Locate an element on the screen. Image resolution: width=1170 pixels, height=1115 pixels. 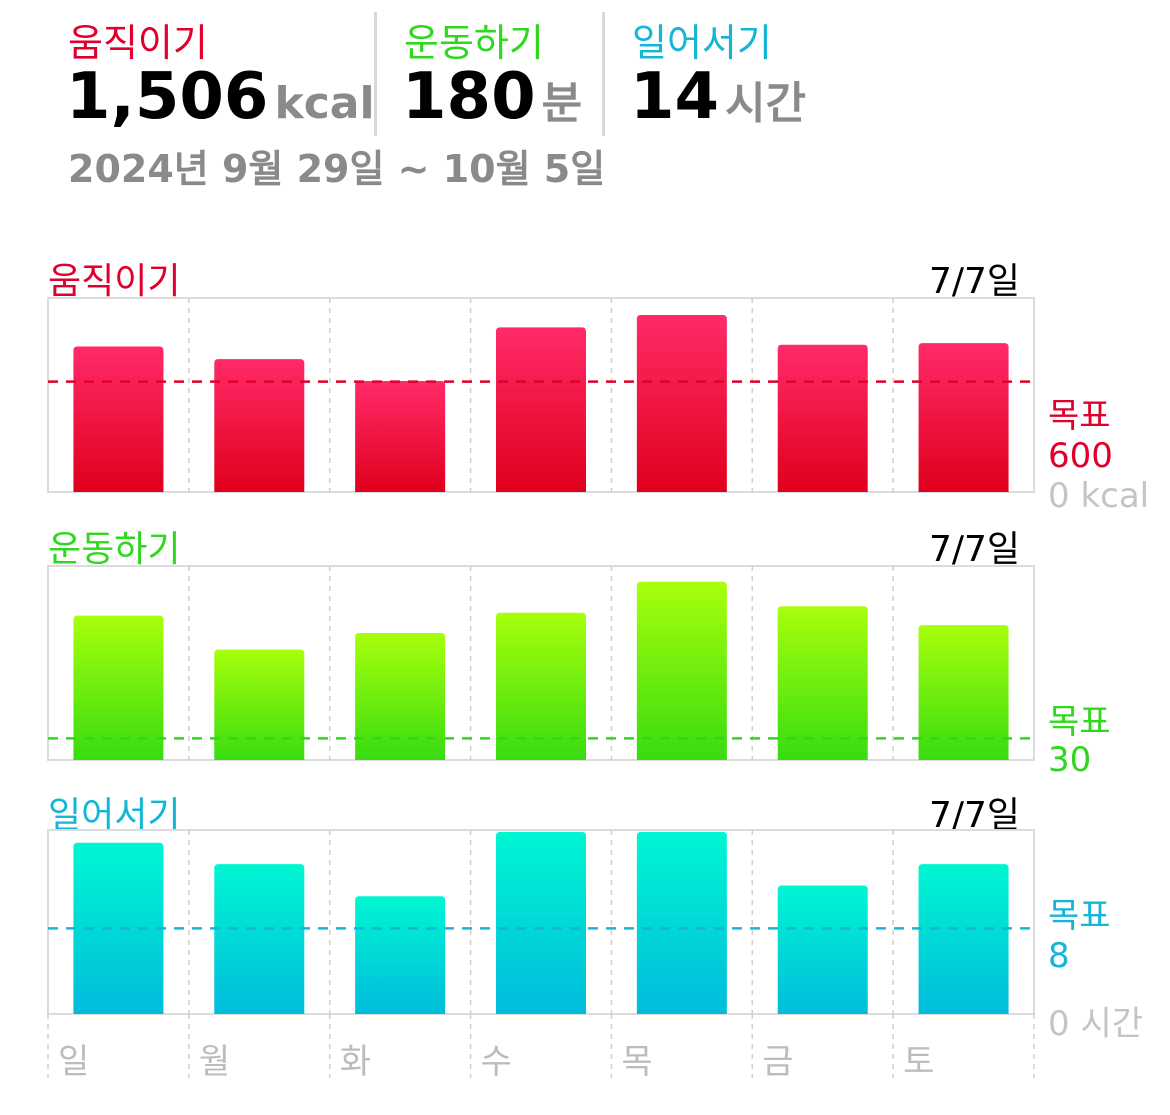
move-total: 1,506 is located at coordinates (167, 97).